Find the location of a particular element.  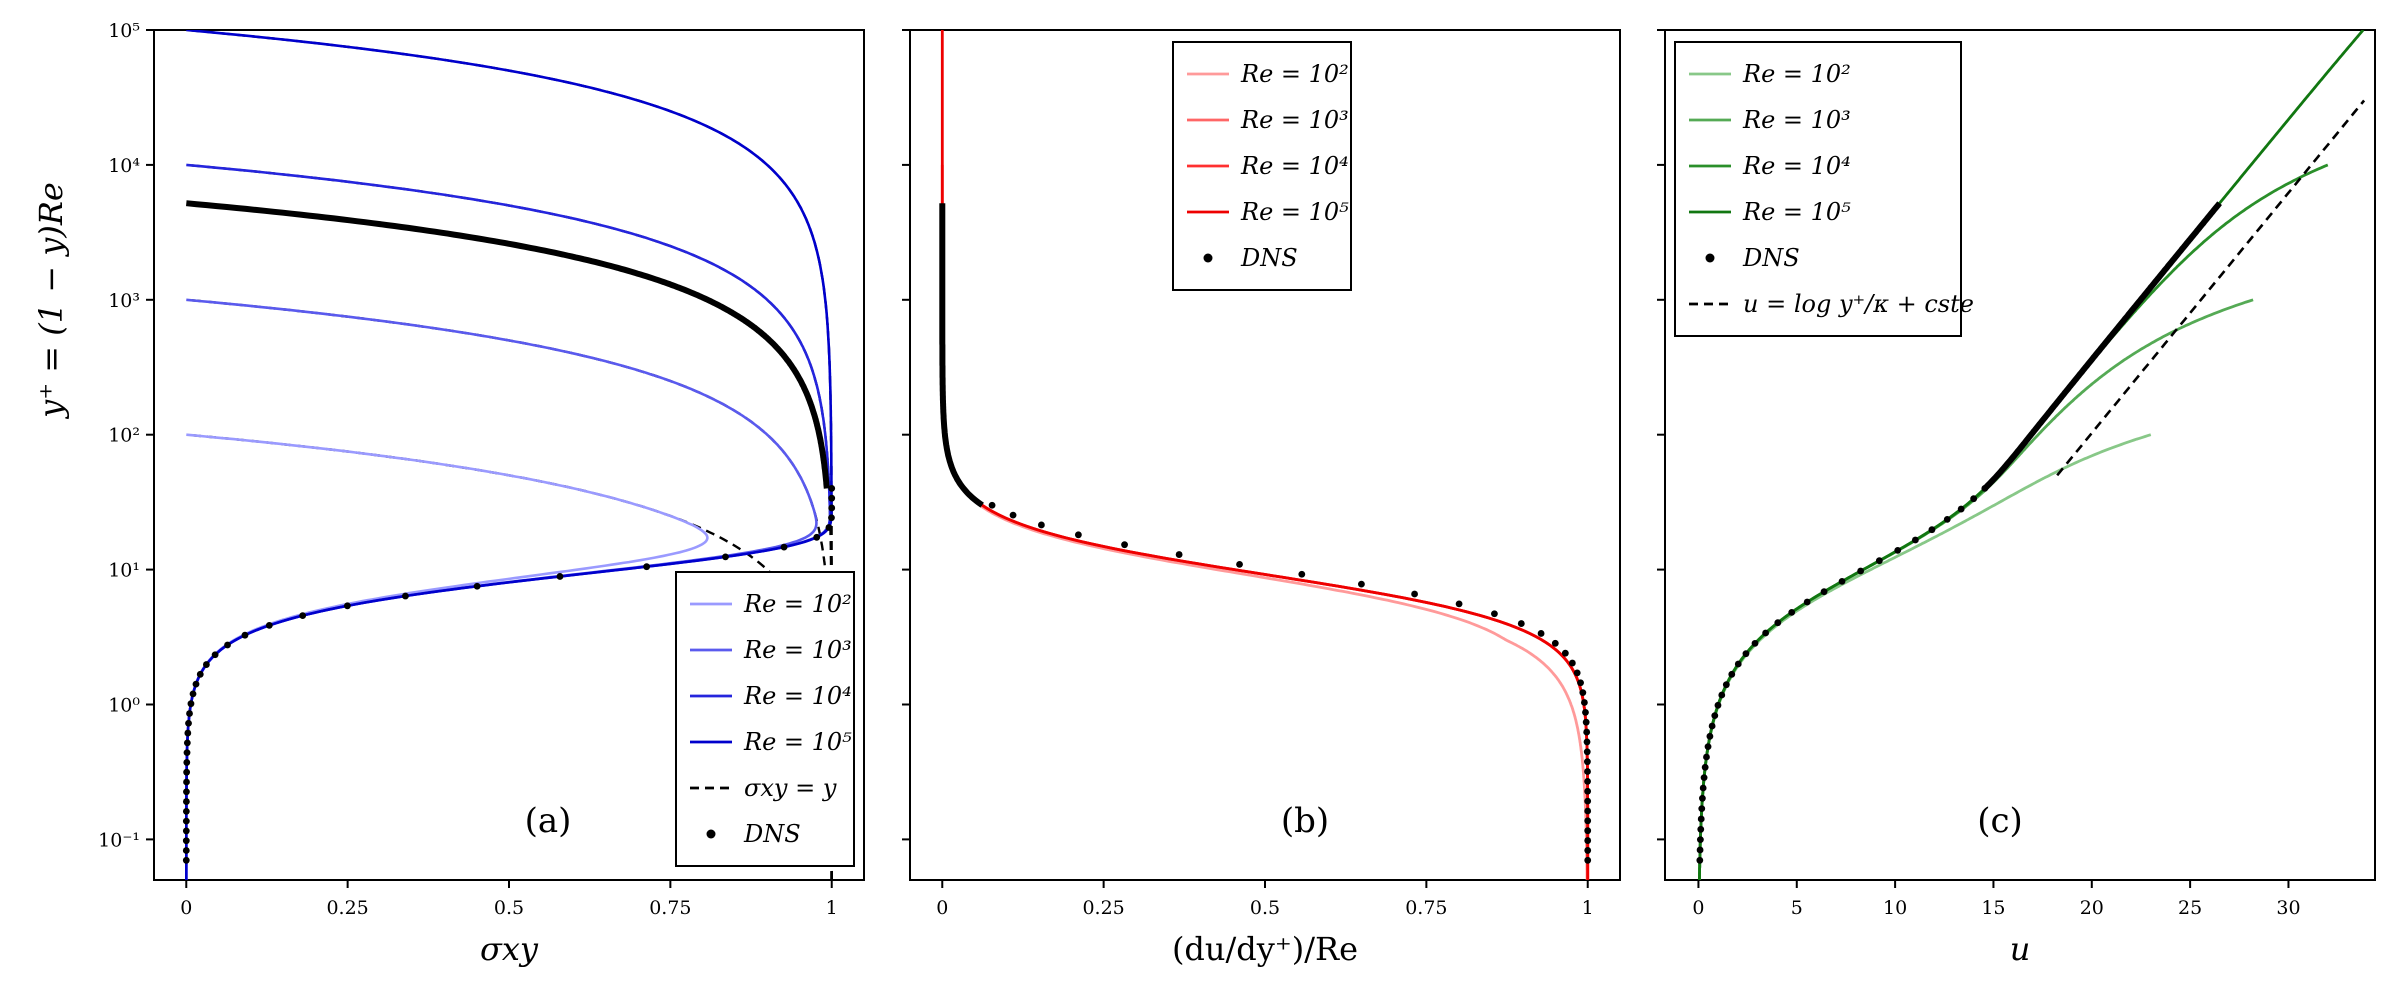

y-tick-label: 10² is located at coordinates (124, 436).